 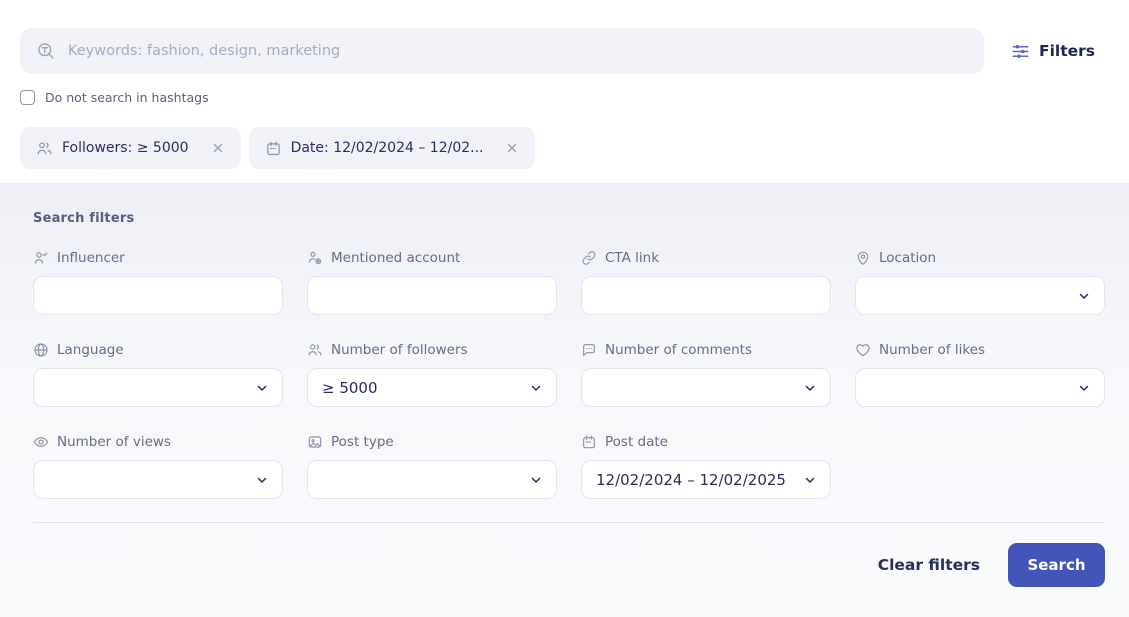 What do you see at coordinates (589, 258) in the screenshot?
I see `link-icon` at bounding box center [589, 258].